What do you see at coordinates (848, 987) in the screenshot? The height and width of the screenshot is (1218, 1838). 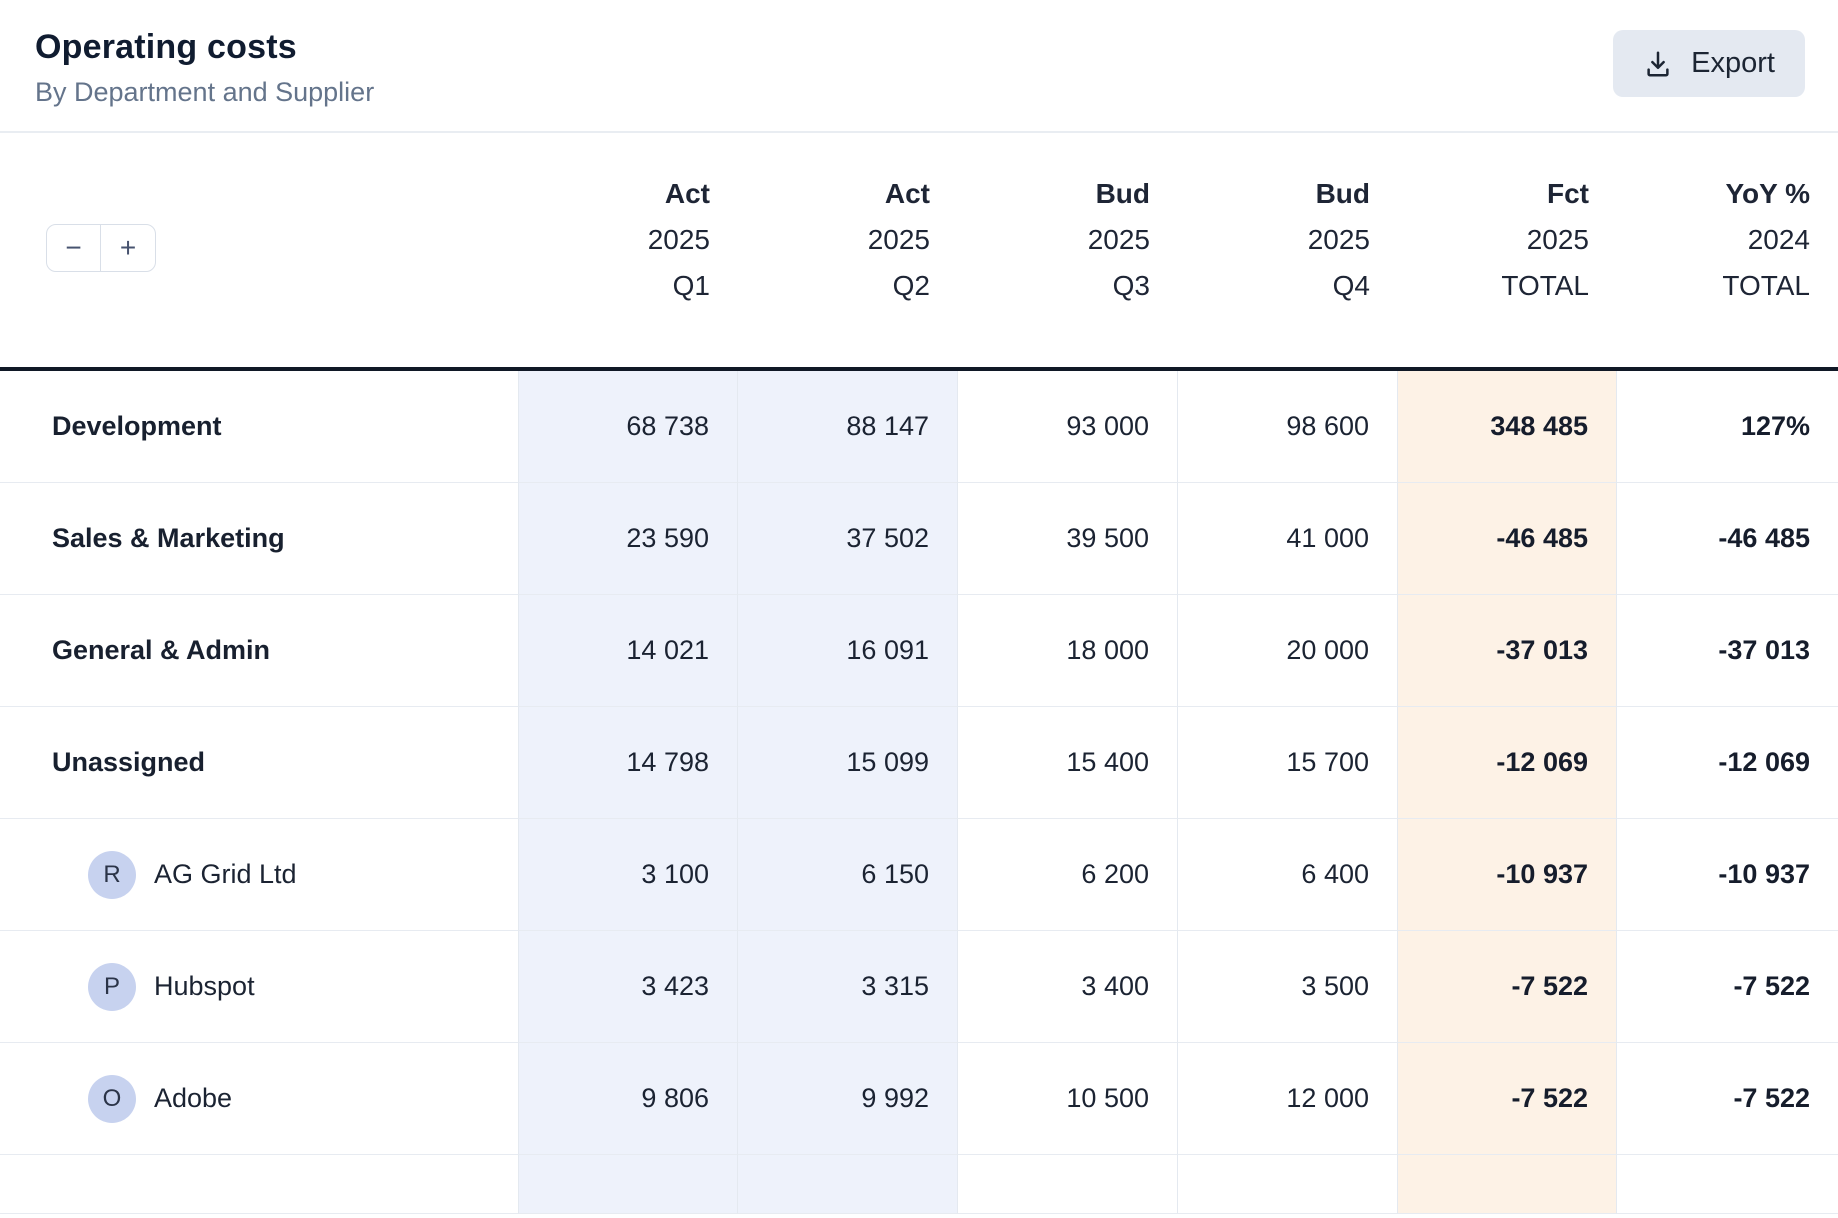 I see `value-cell: 3 315` at bounding box center [848, 987].